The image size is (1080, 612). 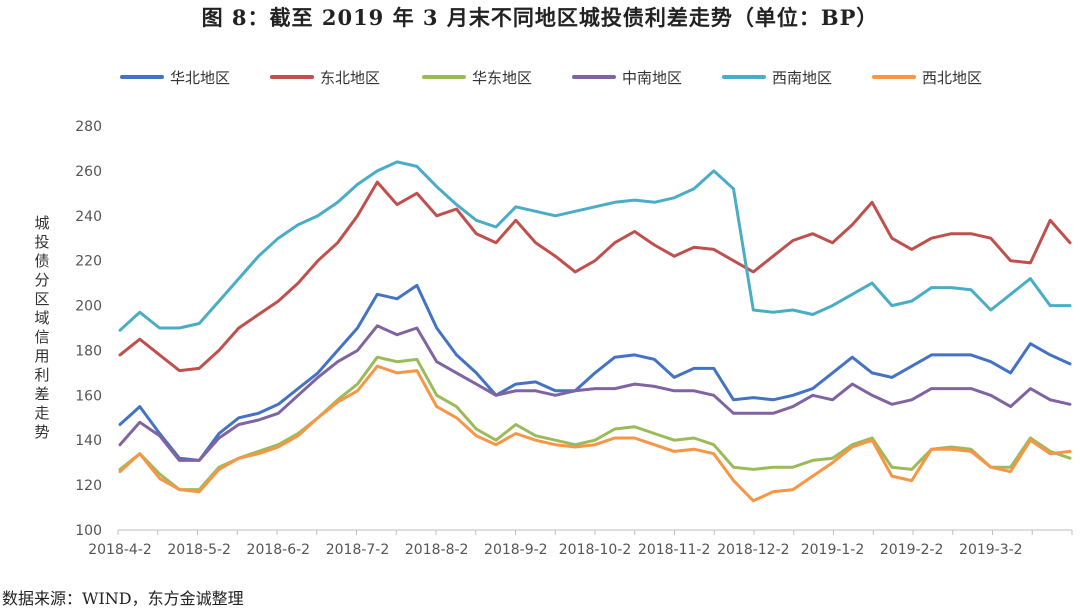 What do you see at coordinates (200, 77) in the screenshot?
I see `legend-label-huabei: 华北地区` at bounding box center [200, 77].